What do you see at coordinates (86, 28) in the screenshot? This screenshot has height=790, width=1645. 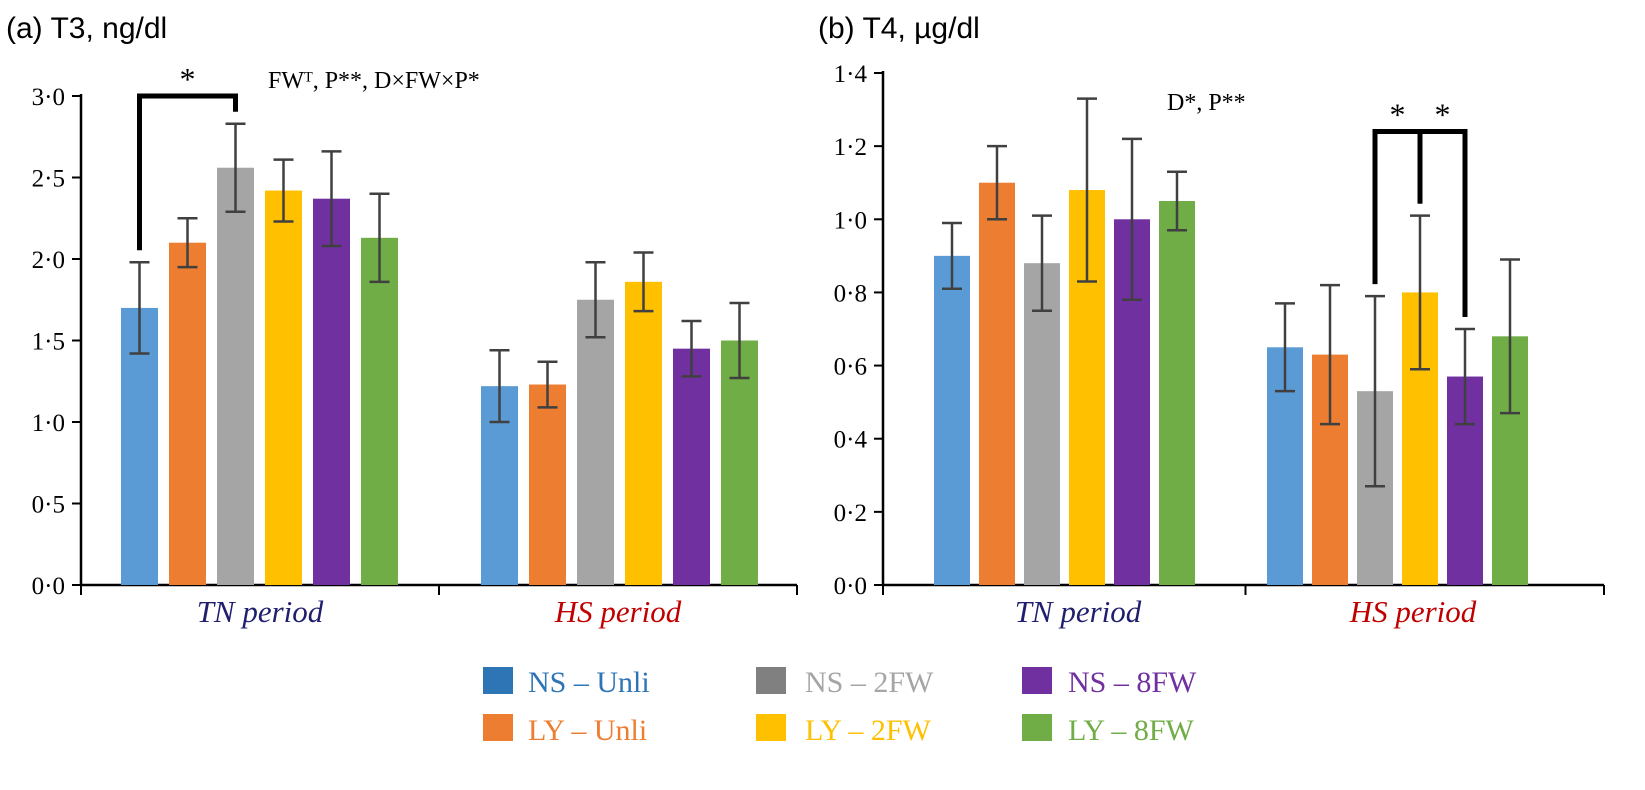 I see `panel-a-title: (a) T3, ng/dl` at bounding box center [86, 28].